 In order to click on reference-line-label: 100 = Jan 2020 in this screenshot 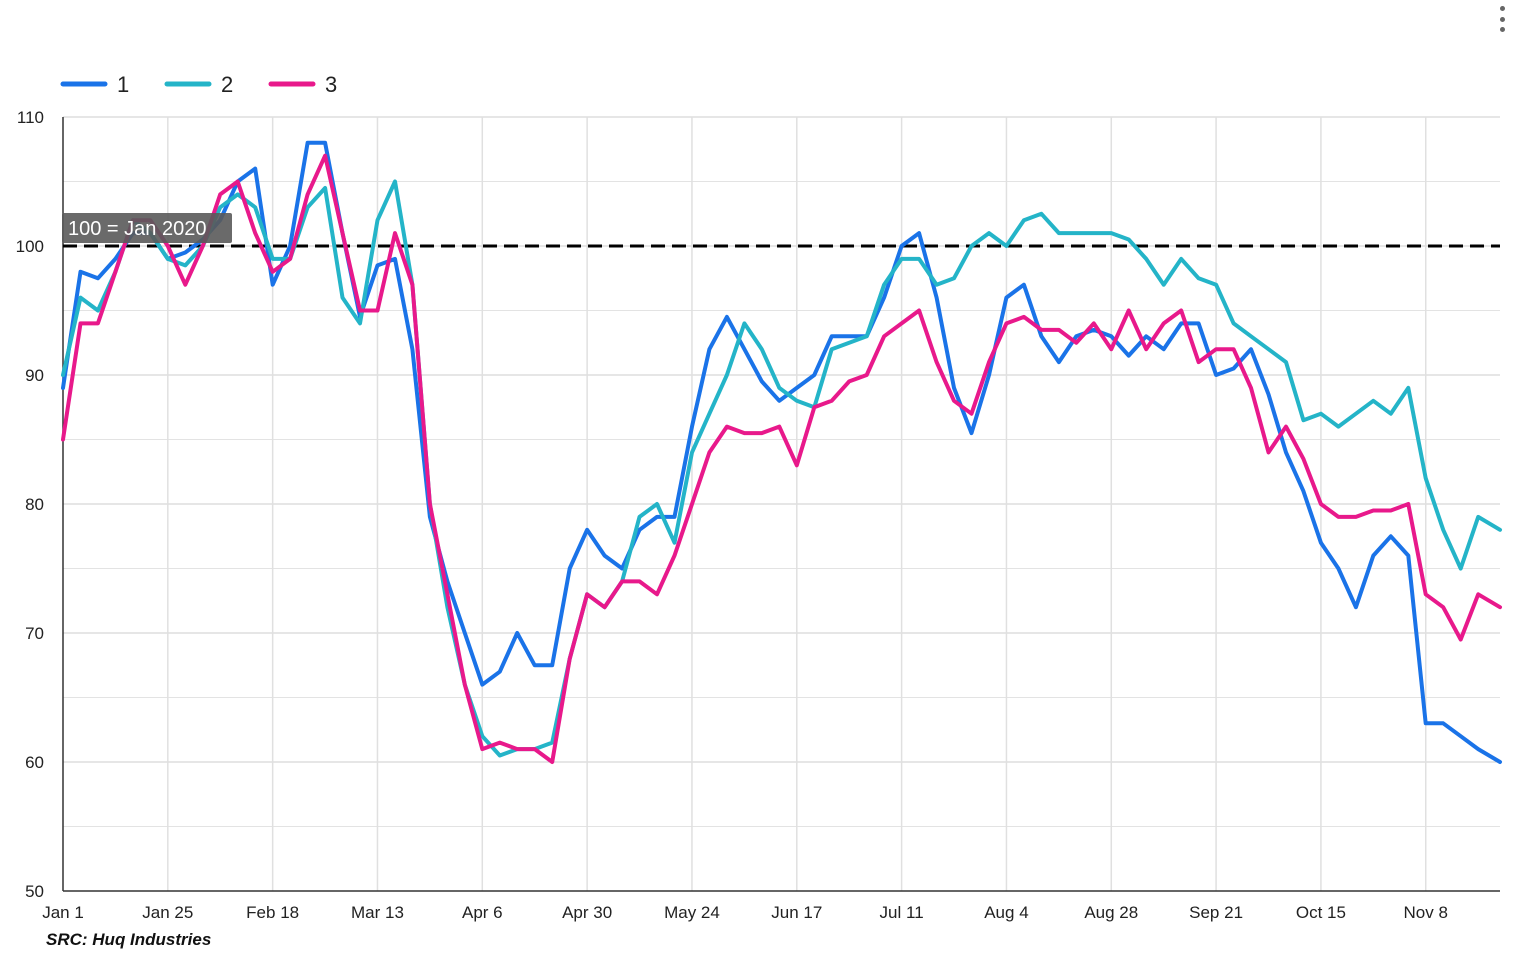, I will do `click(147, 228)`.